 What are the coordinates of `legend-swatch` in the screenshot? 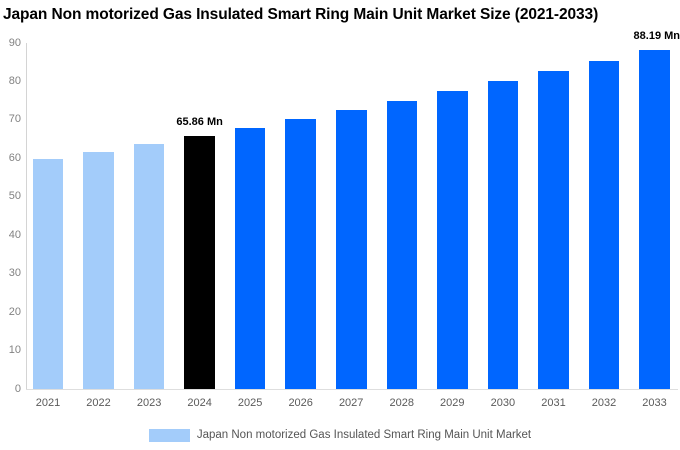 It's located at (169, 435).